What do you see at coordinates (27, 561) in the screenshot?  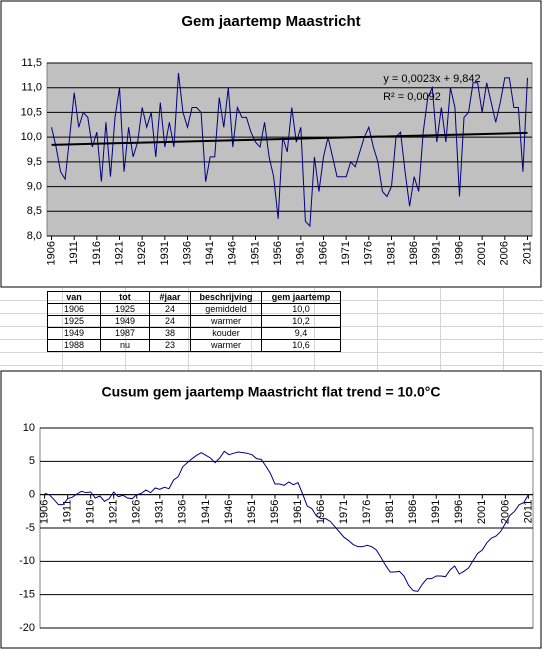 I see `y-tick-label: -10` at bounding box center [27, 561].